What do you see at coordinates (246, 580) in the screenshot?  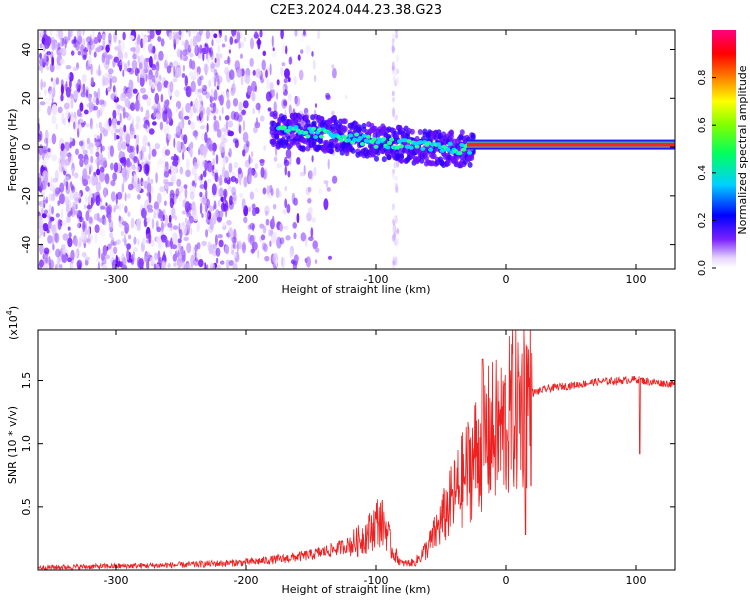 I see `x-tick-label: -200` at bounding box center [246, 580].